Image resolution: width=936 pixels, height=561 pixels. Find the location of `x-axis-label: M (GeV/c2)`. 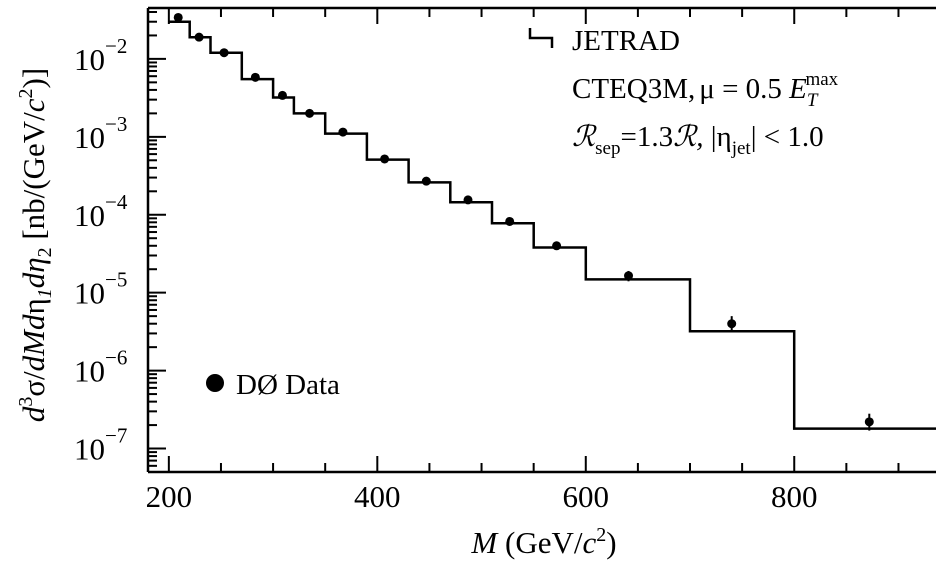

x-axis-label: M (GeV/c2) is located at coordinates (543, 542).